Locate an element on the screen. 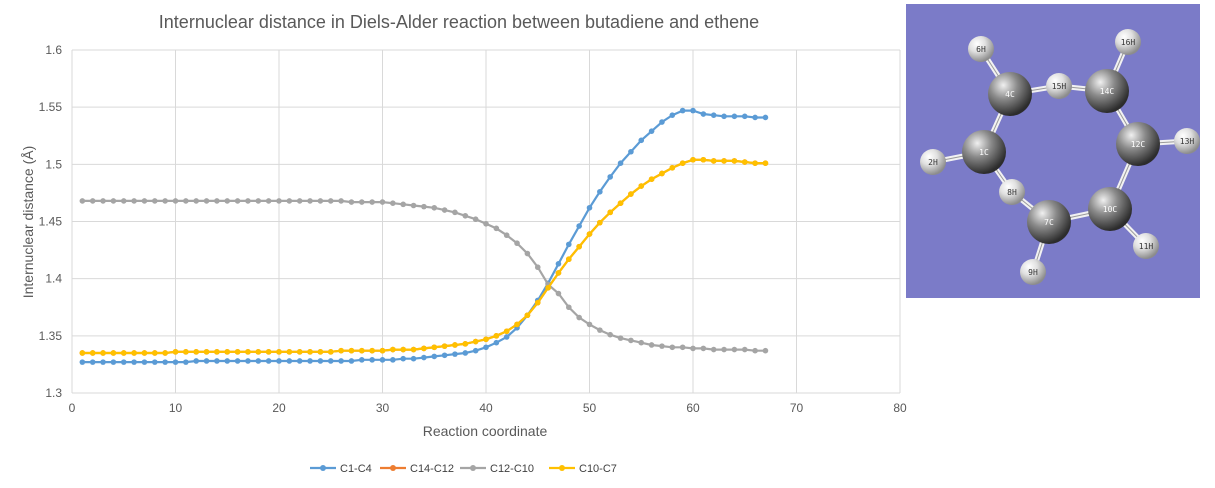 The height and width of the screenshot is (488, 1215). x-tick-label: 50 is located at coordinates (590, 408).